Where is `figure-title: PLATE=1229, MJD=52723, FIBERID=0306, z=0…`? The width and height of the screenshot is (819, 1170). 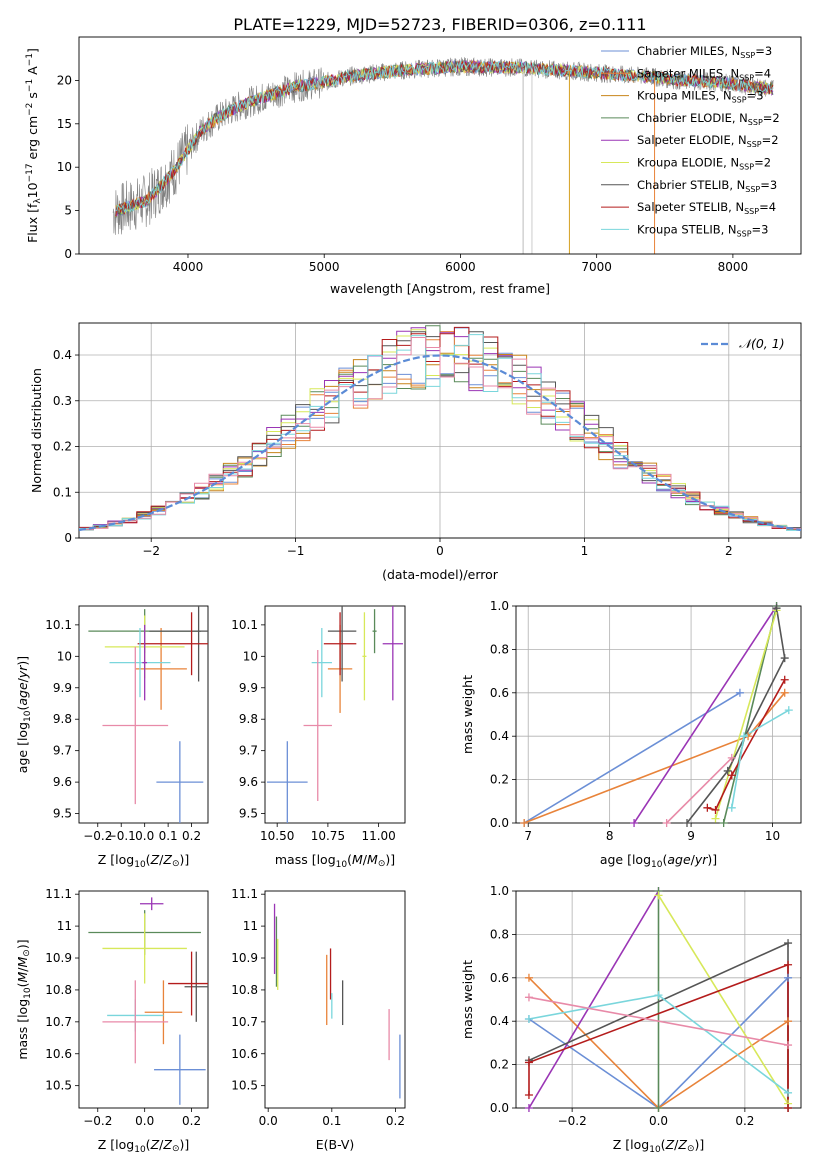 figure-title: PLATE=1229, MJD=52723, FIBERID=0306, z=0… is located at coordinates (439, 24).